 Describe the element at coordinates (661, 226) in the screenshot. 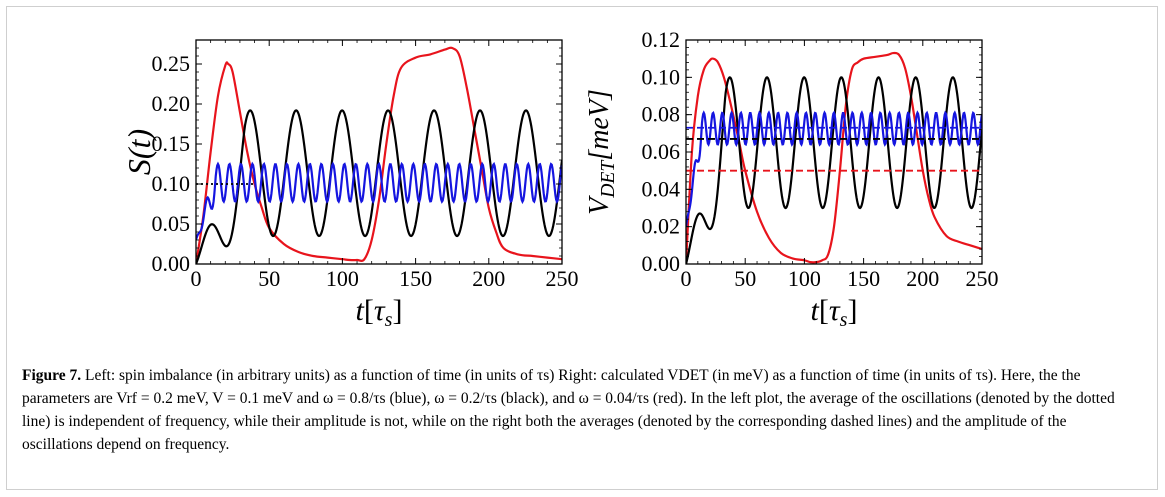

I see `y-tick-label: 0.02` at that location.